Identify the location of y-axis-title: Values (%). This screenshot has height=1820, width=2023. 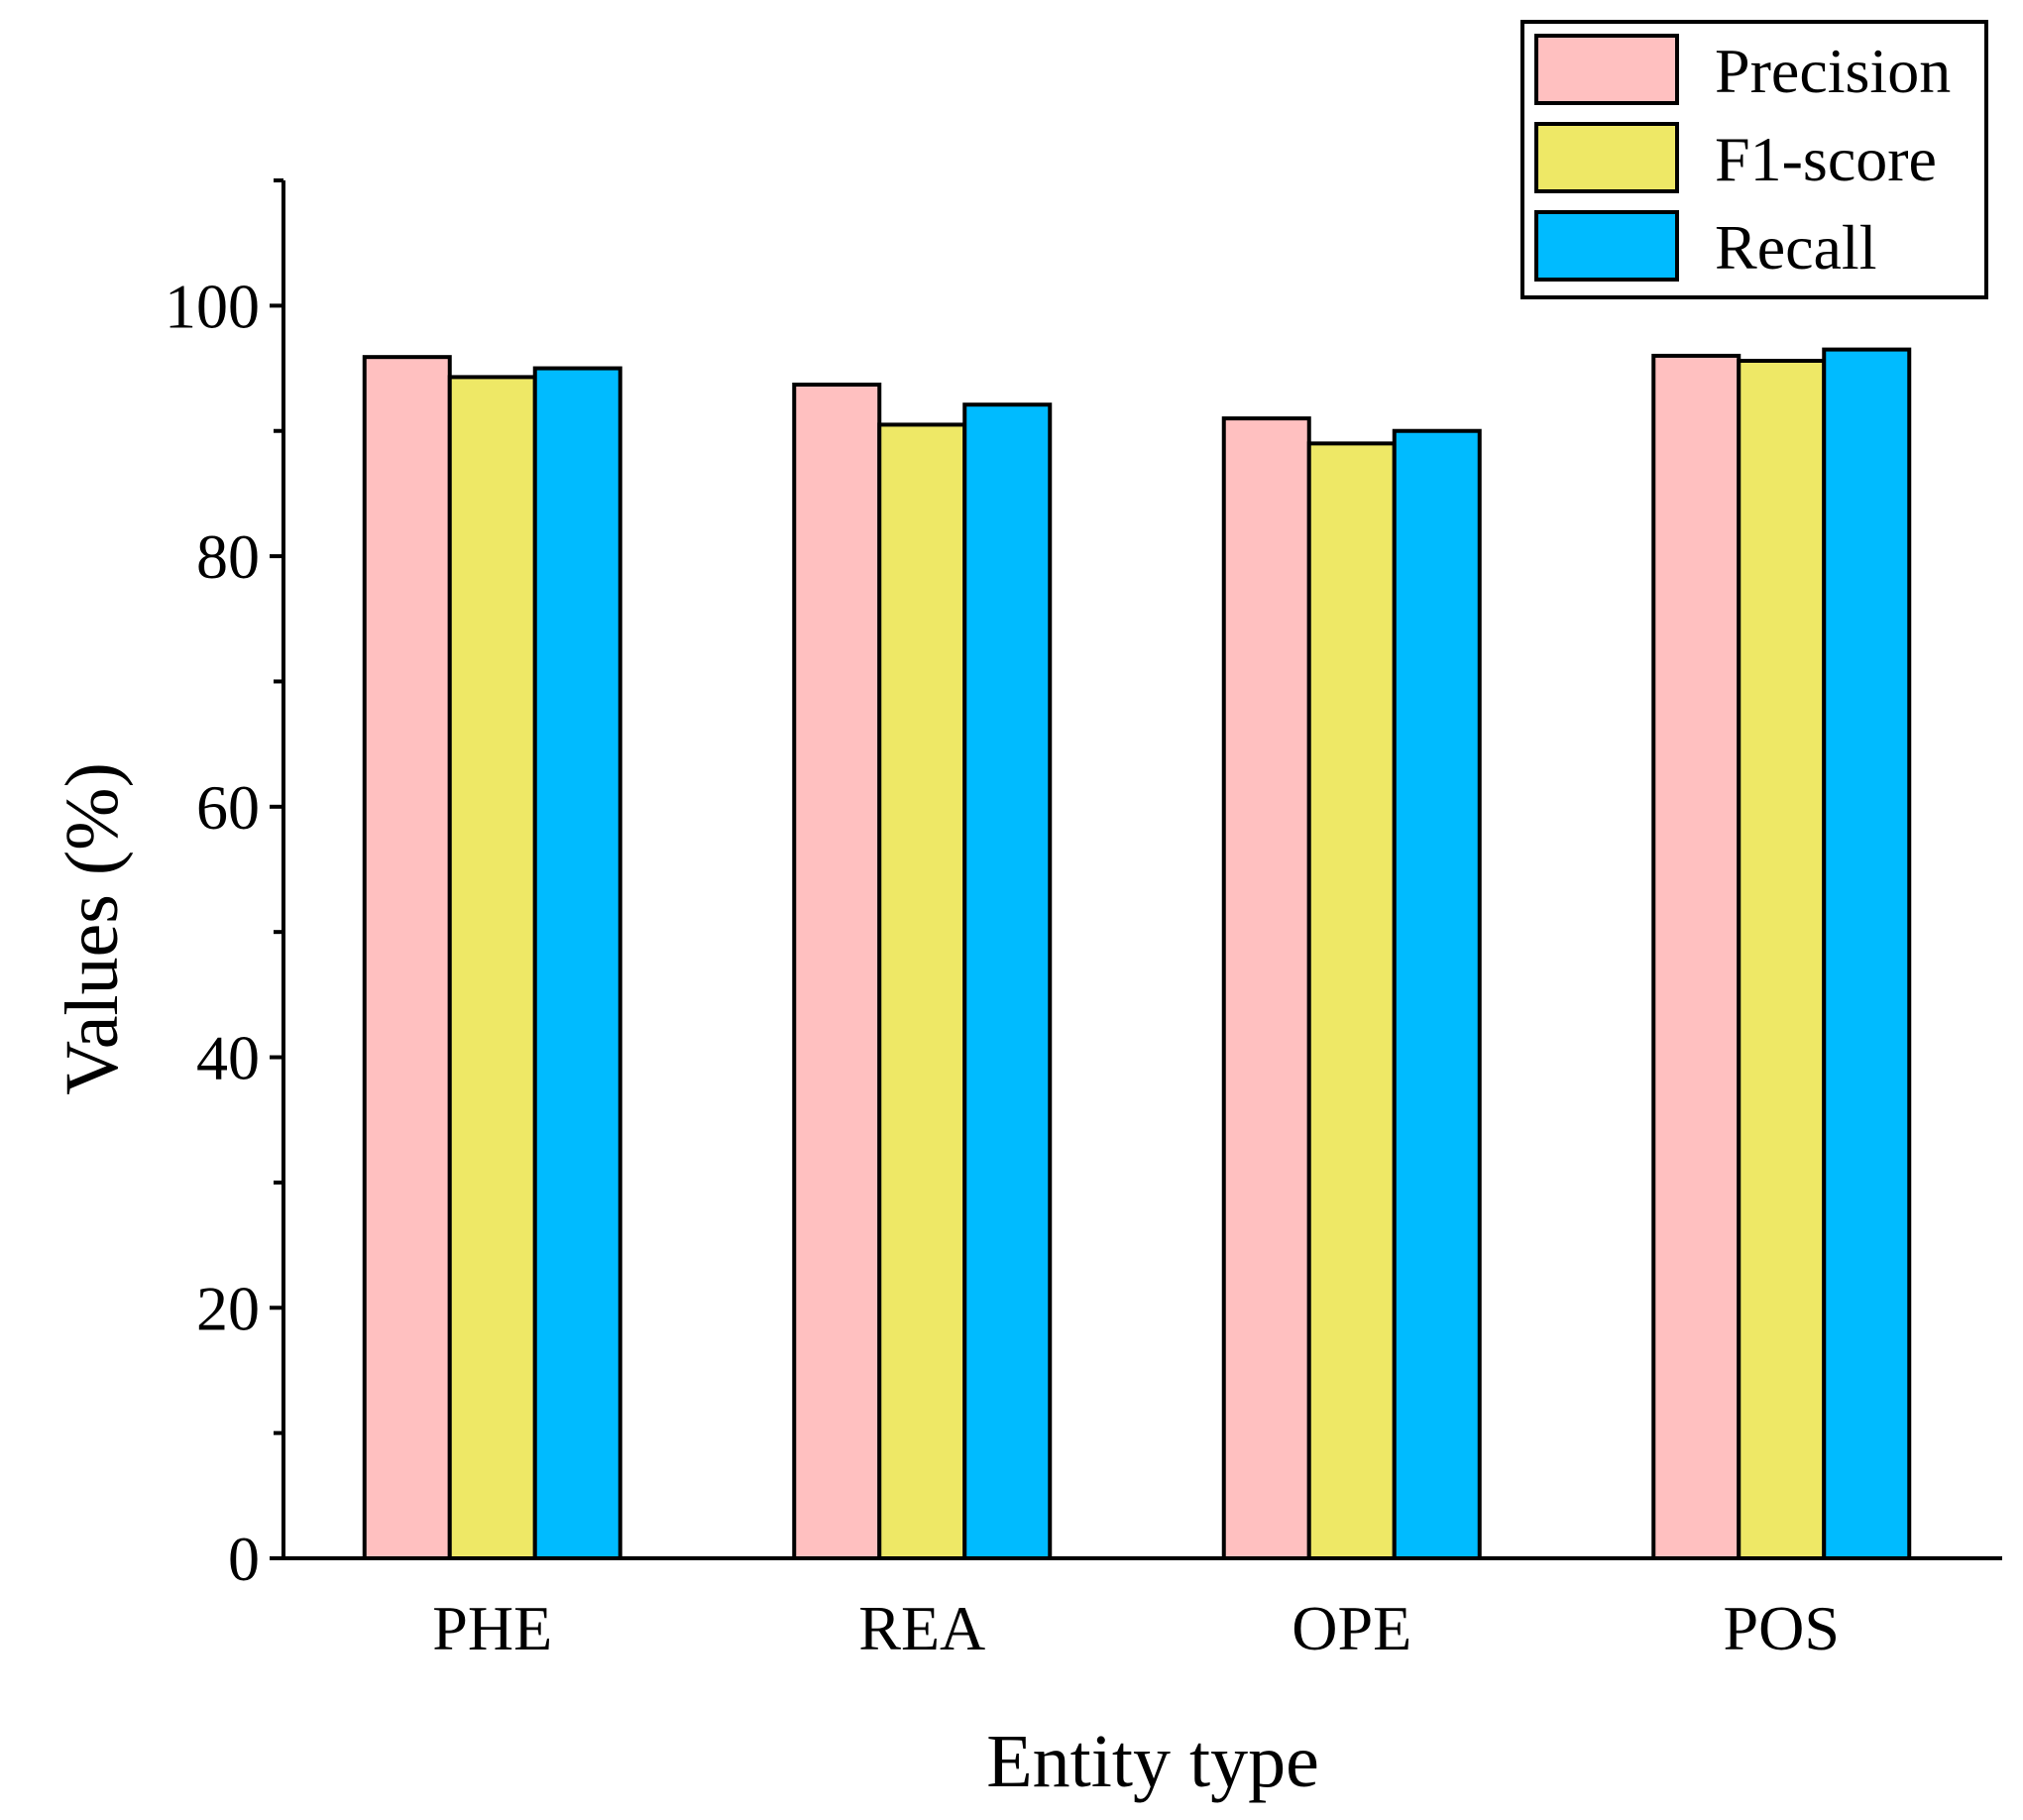
(92, 928).